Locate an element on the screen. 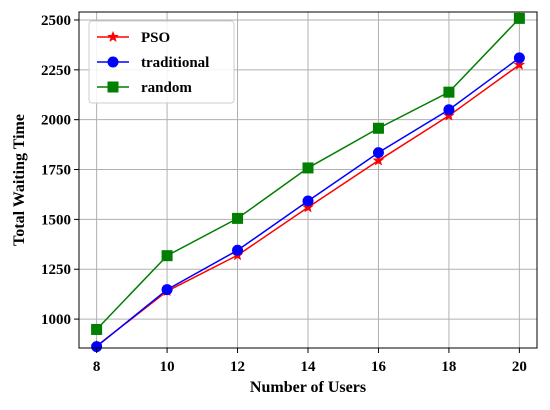 The height and width of the screenshot is (410, 550). y-tick-label: 2500 is located at coordinates (56, 21).